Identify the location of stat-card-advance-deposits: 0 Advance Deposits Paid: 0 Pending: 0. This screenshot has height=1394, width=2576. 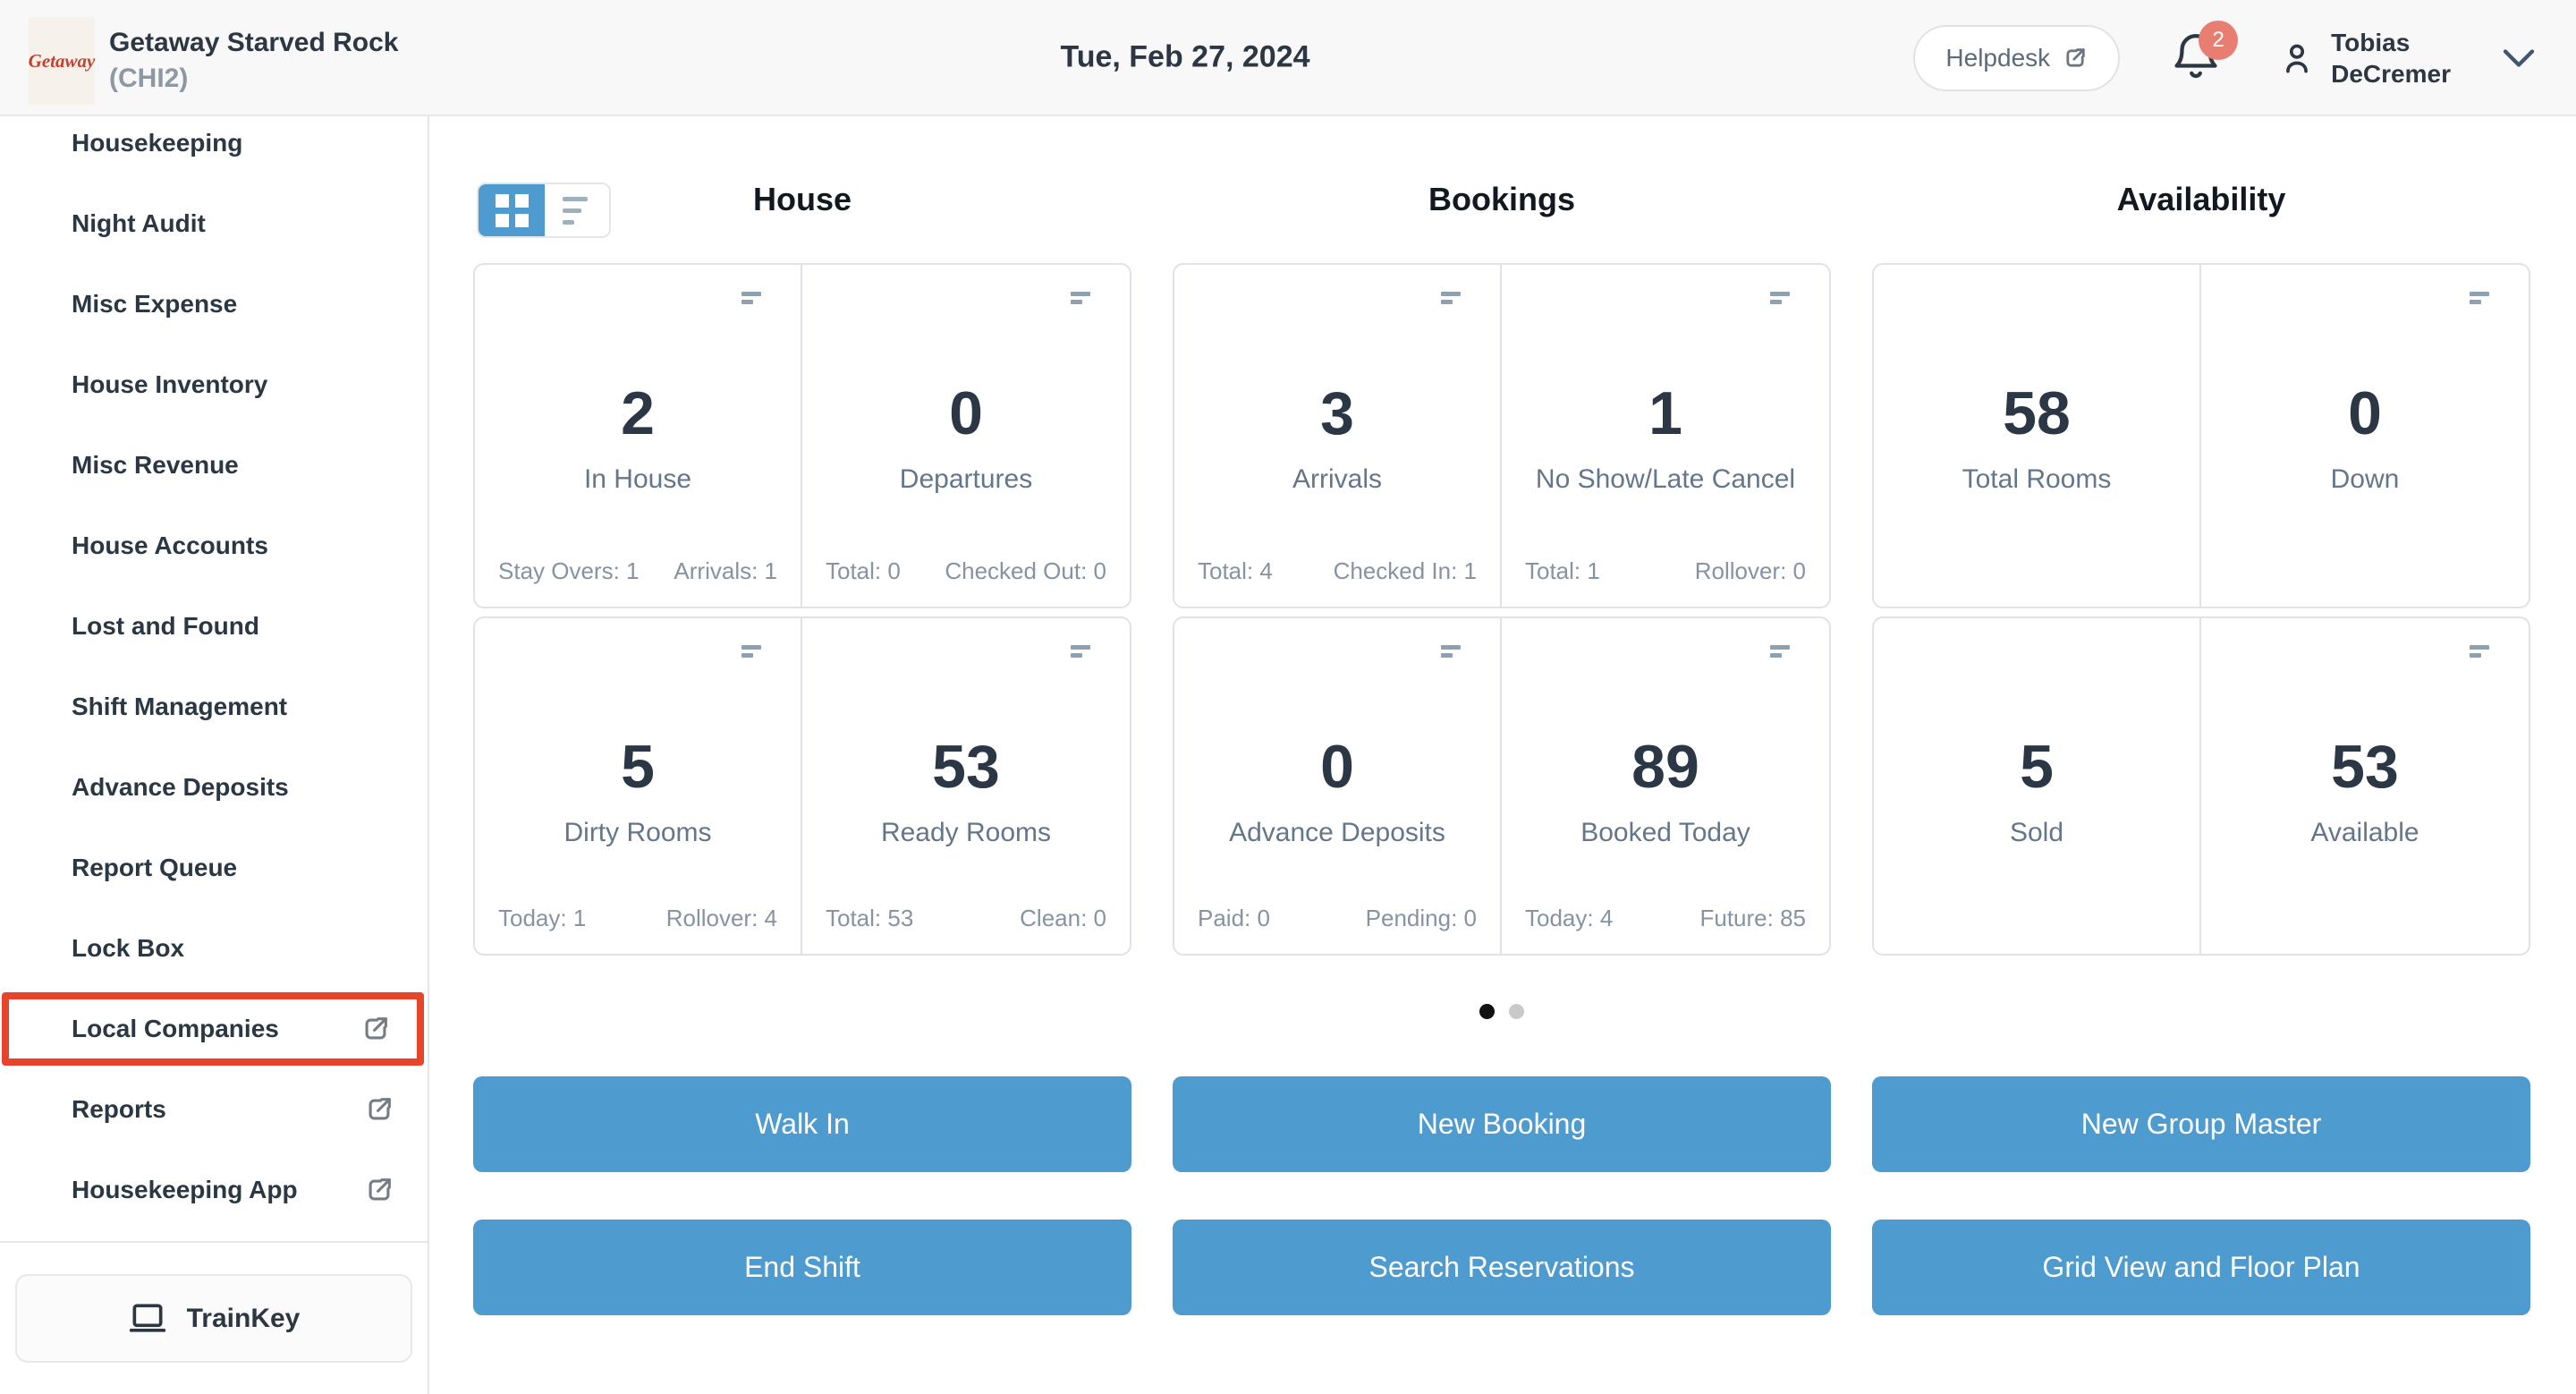
(1338, 786).